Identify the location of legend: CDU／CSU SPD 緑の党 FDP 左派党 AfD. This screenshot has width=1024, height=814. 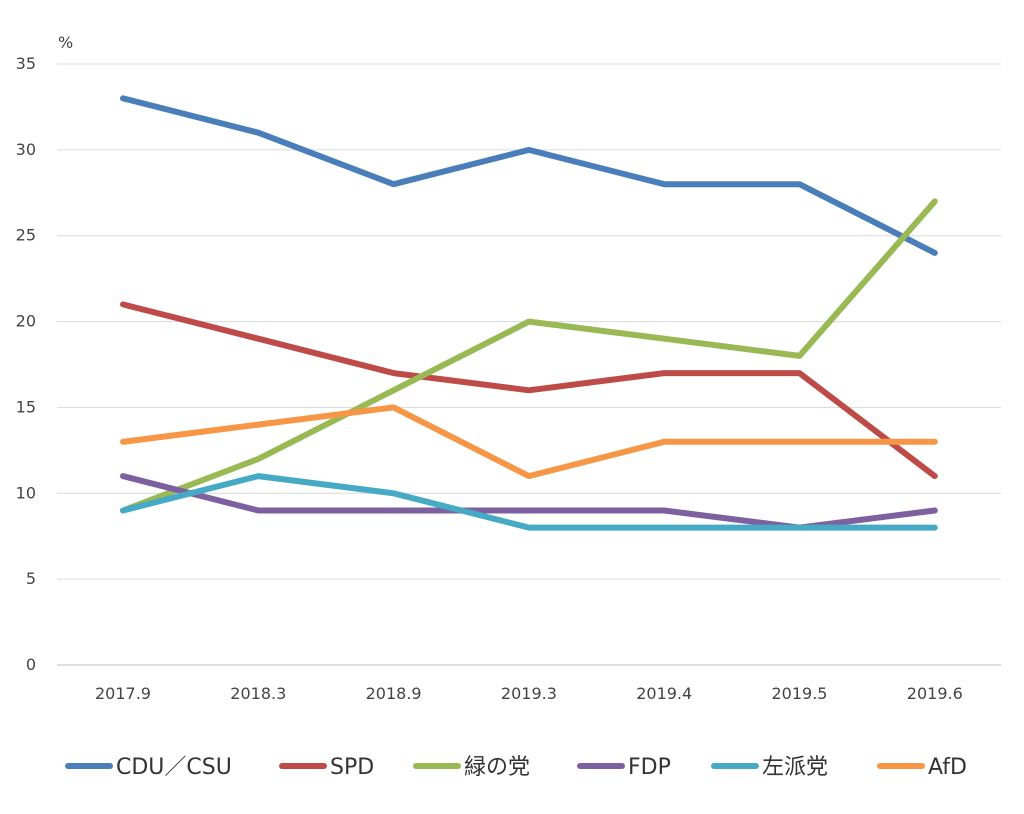
(516, 767).